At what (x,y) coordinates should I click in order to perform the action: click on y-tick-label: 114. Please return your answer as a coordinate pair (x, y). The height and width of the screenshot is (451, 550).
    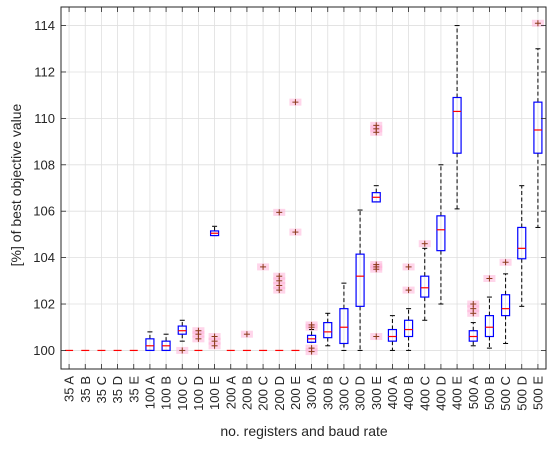
    Looking at the image, I should click on (44, 25).